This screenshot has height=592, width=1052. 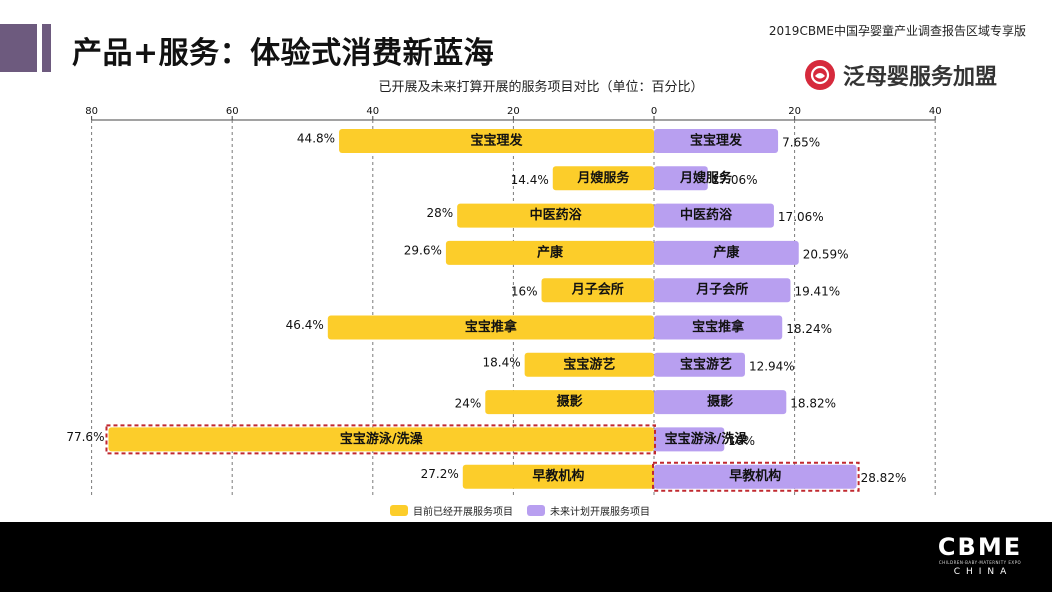 I want to click on brand-logo: 泛母婴服务加盟, so click(x=901, y=75).